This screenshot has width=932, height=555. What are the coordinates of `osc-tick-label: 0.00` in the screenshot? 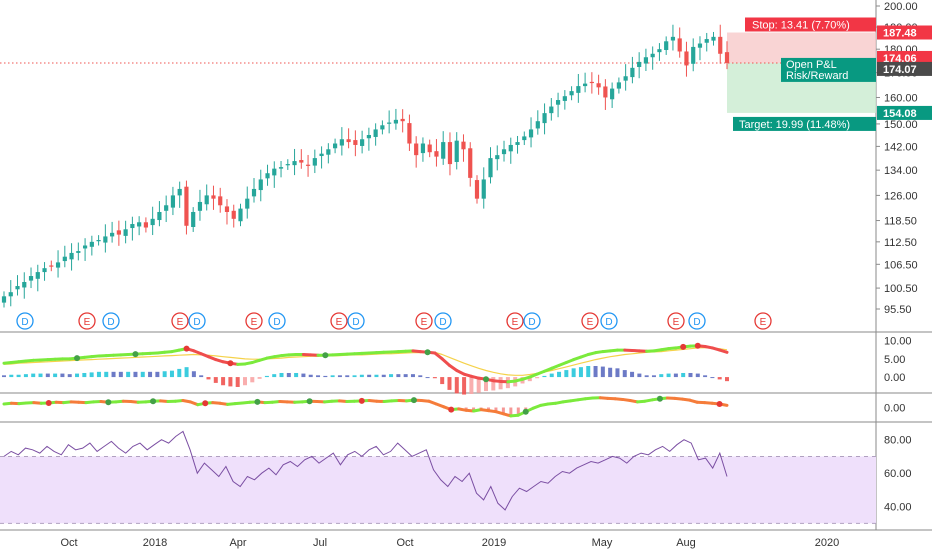 It's located at (894, 409).